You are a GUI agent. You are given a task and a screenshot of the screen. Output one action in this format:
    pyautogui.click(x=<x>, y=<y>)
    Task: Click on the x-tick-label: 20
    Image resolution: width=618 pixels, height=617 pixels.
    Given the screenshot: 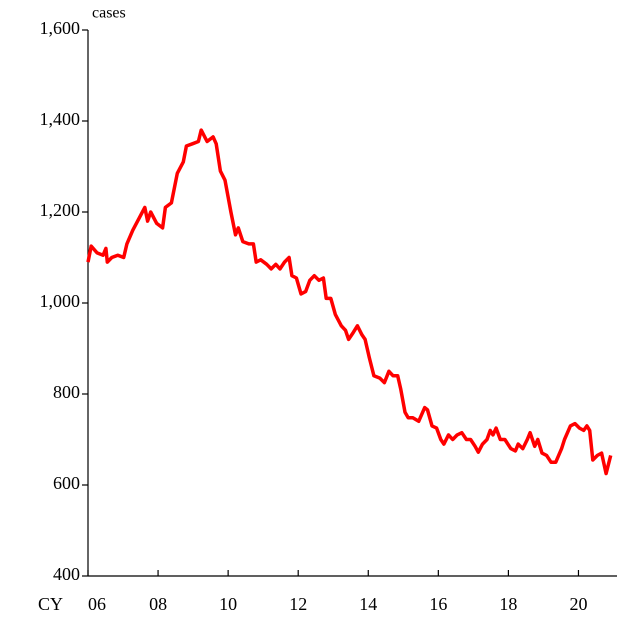 What is the action you would take?
    pyautogui.click(x=578, y=604)
    